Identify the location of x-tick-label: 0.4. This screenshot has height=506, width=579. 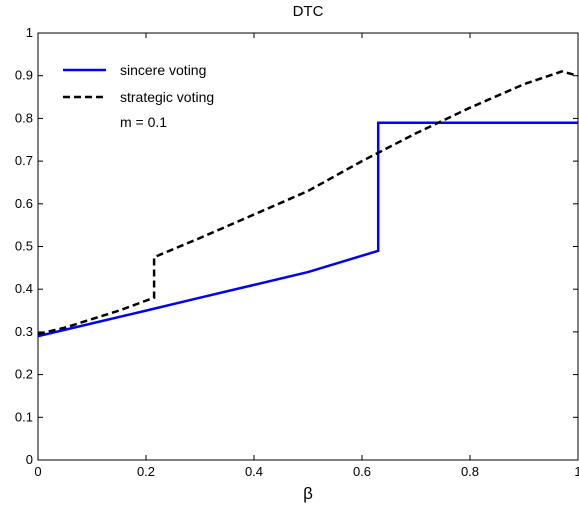
(254, 471).